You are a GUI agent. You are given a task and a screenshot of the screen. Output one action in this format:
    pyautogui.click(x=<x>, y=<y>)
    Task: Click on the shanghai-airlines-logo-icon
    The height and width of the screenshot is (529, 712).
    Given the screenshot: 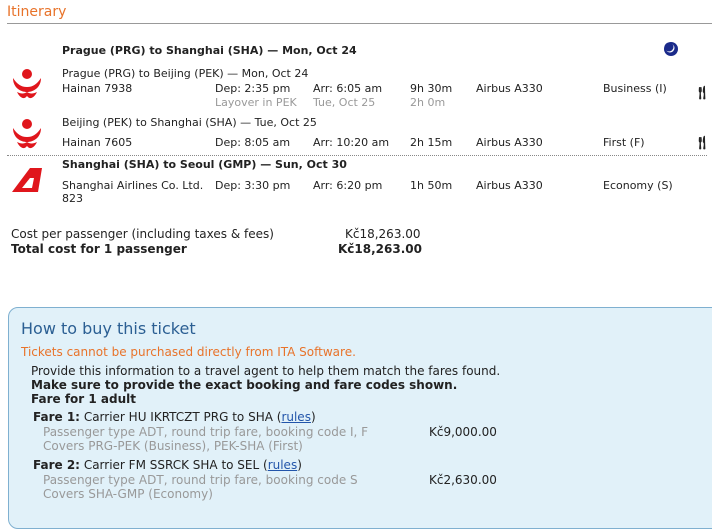 What is the action you would take?
    pyautogui.click(x=27, y=180)
    